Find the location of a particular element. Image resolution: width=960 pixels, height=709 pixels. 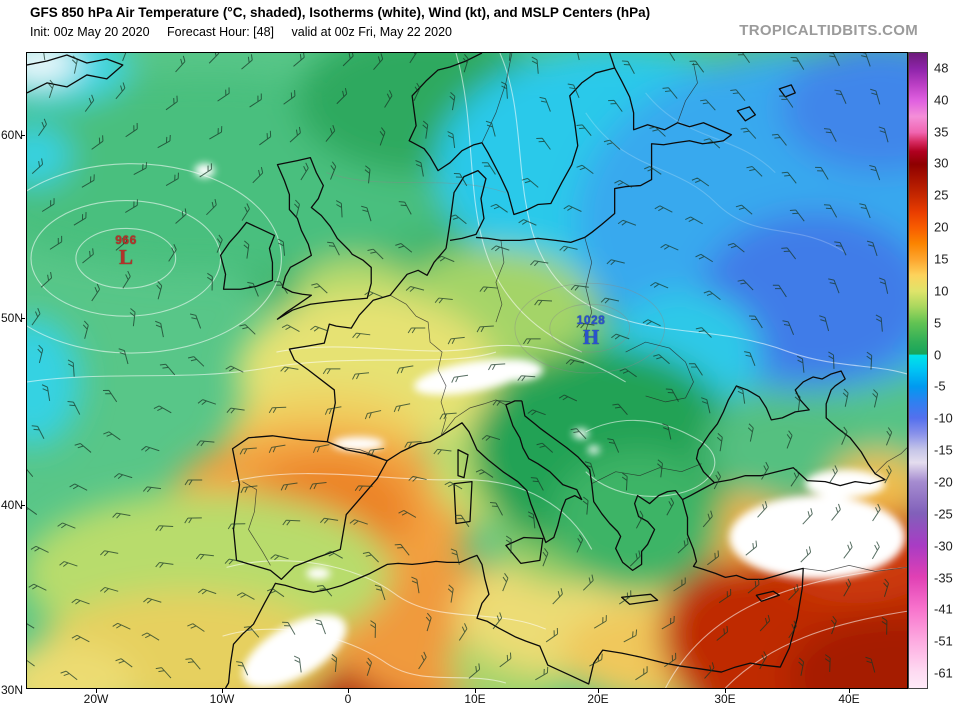

lat-tick-label: 40N is located at coordinates (11, 505).